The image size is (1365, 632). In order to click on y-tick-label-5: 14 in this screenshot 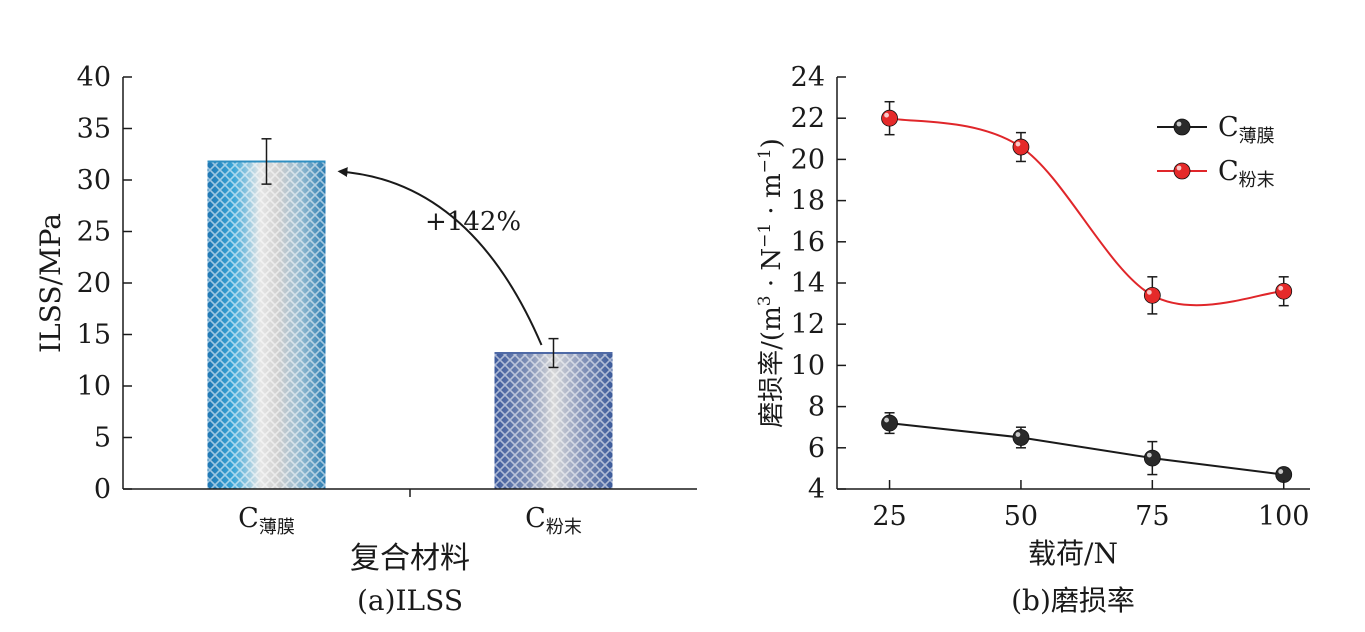, I will do `click(808, 283)`.